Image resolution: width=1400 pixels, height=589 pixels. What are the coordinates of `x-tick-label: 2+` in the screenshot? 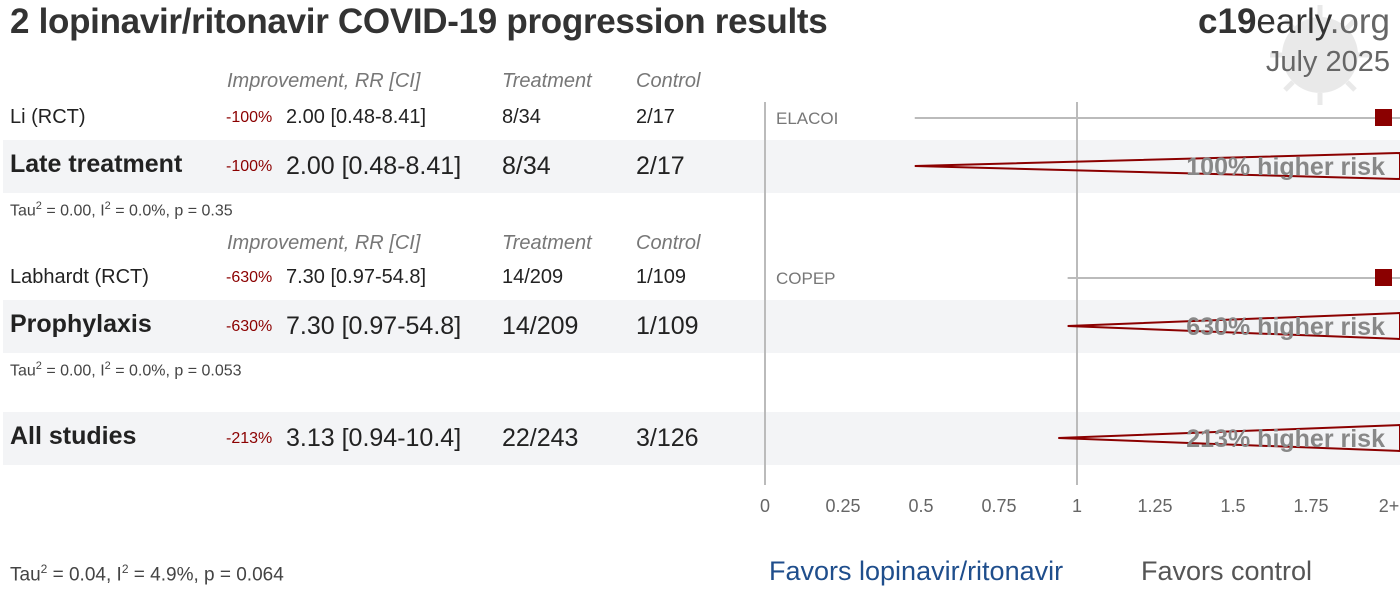 It's located at (1389, 506).